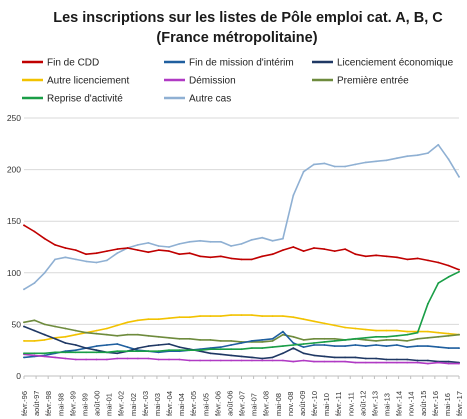  I want to click on legend-label: Autre cas, so click(210, 99).